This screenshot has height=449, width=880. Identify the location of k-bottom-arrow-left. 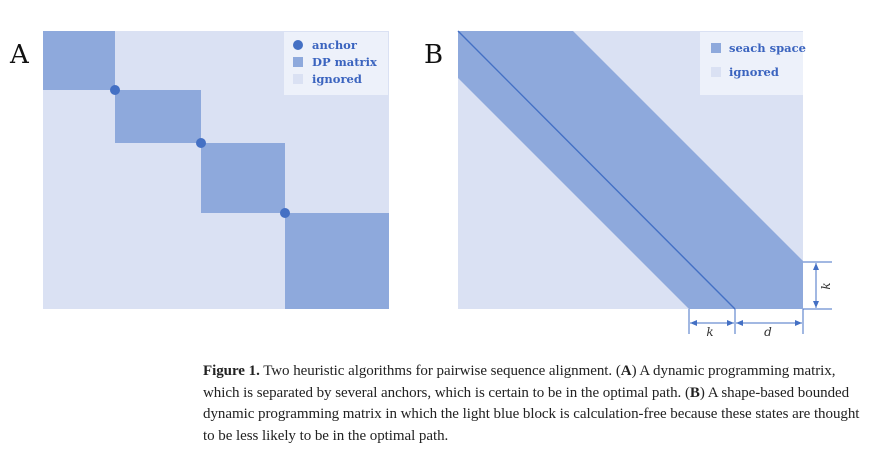
(693, 323).